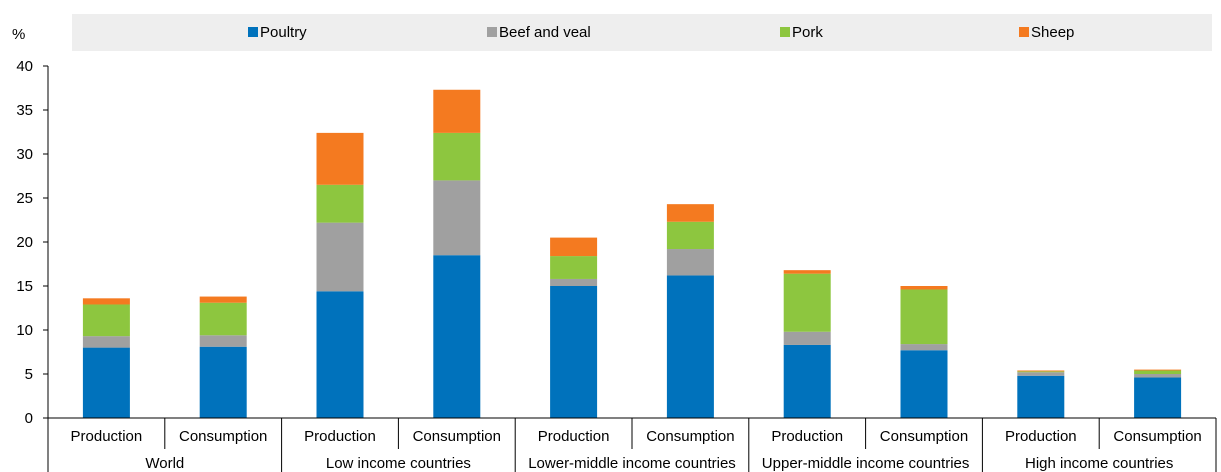 The image size is (1221, 472). Describe the element at coordinates (24, 154) in the screenshot. I see `y-tick-label: 30` at that location.